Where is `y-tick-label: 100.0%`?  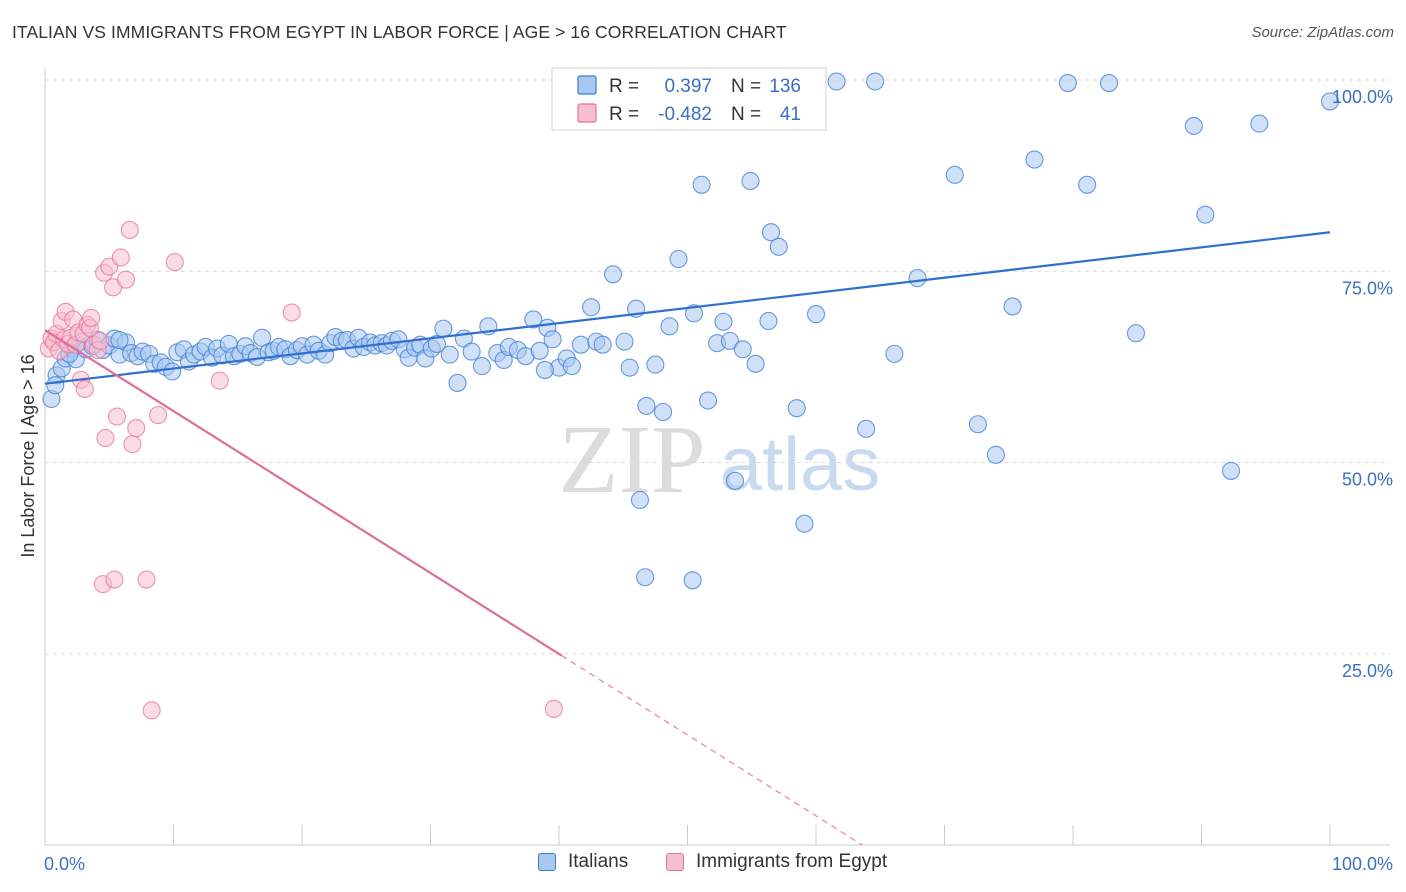 y-tick-label: 100.0% is located at coordinates (1362, 97).